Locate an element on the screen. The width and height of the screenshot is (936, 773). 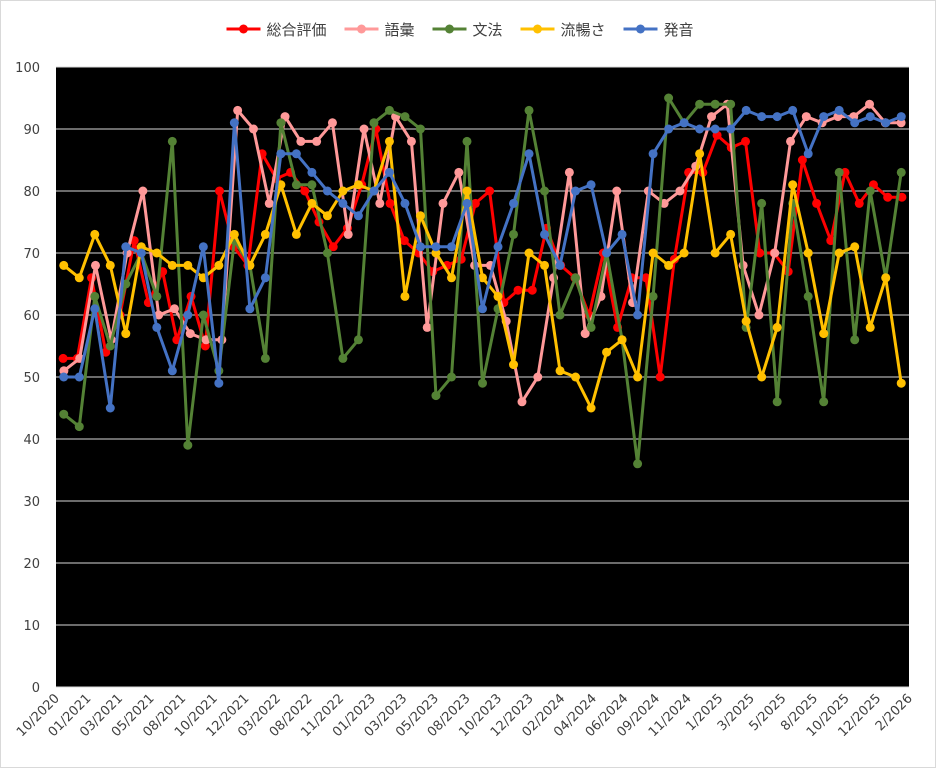
y-tick-label: 100 is located at coordinates (27, 68).